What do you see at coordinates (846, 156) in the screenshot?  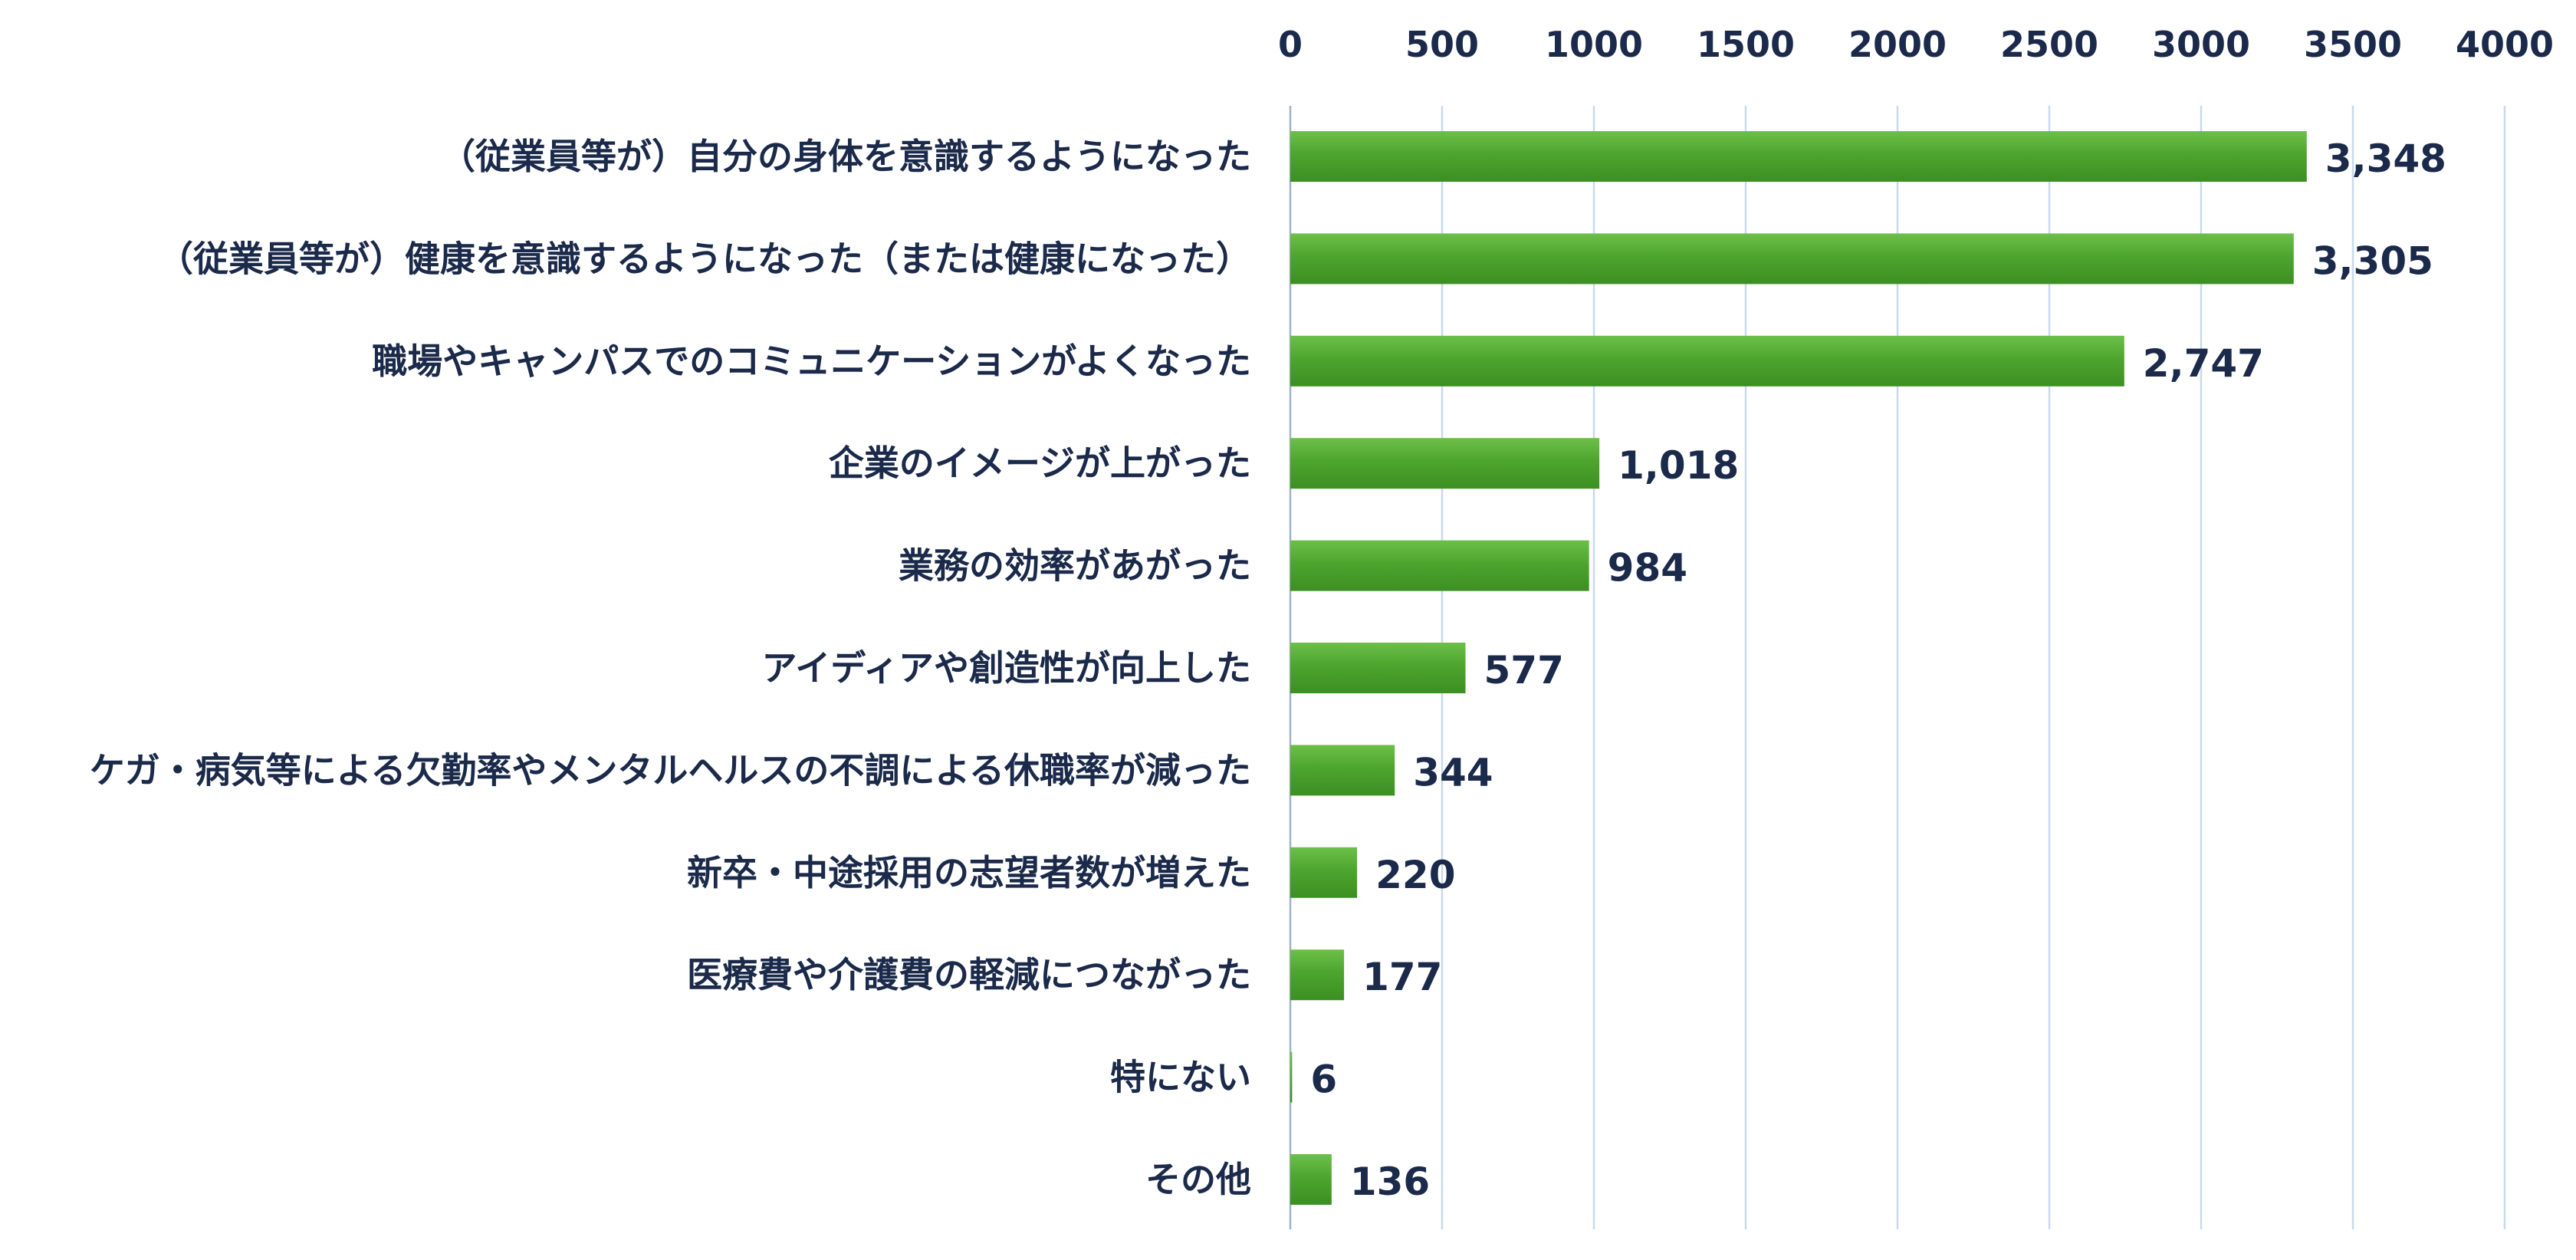 I see `category-label: （従業員等が）自分の身体を意識するようになった` at bounding box center [846, 156].